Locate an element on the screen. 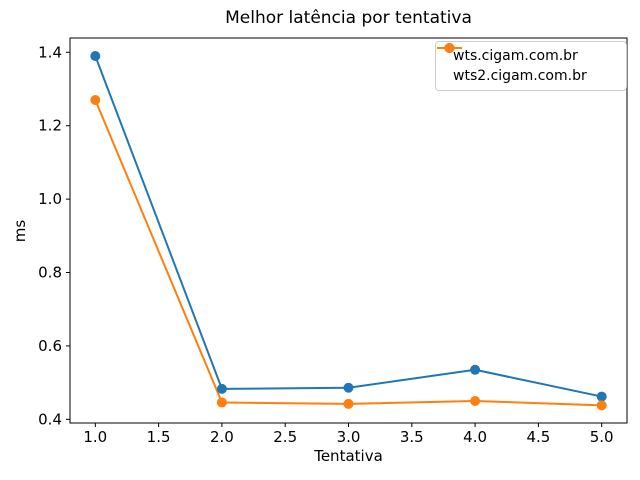  legend-entry: wts.cigam.com.br is located at coordinates (527, 54).